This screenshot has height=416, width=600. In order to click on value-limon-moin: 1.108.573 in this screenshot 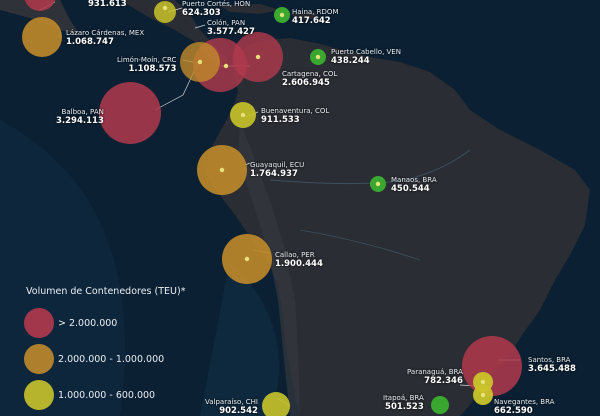, I will do `click(152, 69)`.